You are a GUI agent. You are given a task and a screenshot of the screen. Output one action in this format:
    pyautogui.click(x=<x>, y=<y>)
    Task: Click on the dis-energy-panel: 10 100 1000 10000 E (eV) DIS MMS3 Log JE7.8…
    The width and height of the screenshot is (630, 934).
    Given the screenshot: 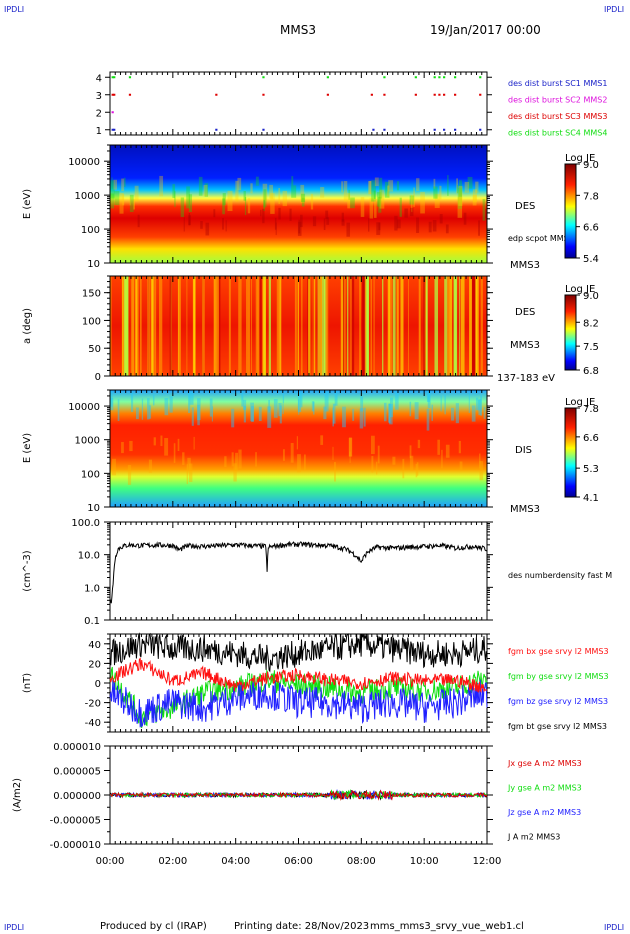 What is the action you would take?
    pyautogui.click(x=310, y=452)
    